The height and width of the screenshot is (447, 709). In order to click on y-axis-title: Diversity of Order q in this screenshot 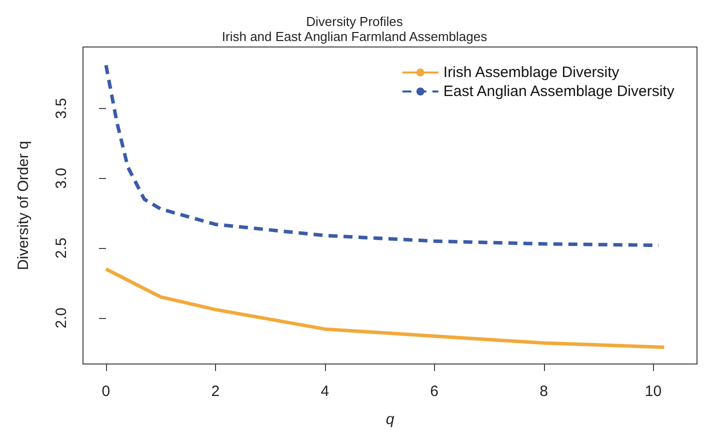, I will do `click(23, 205)`.